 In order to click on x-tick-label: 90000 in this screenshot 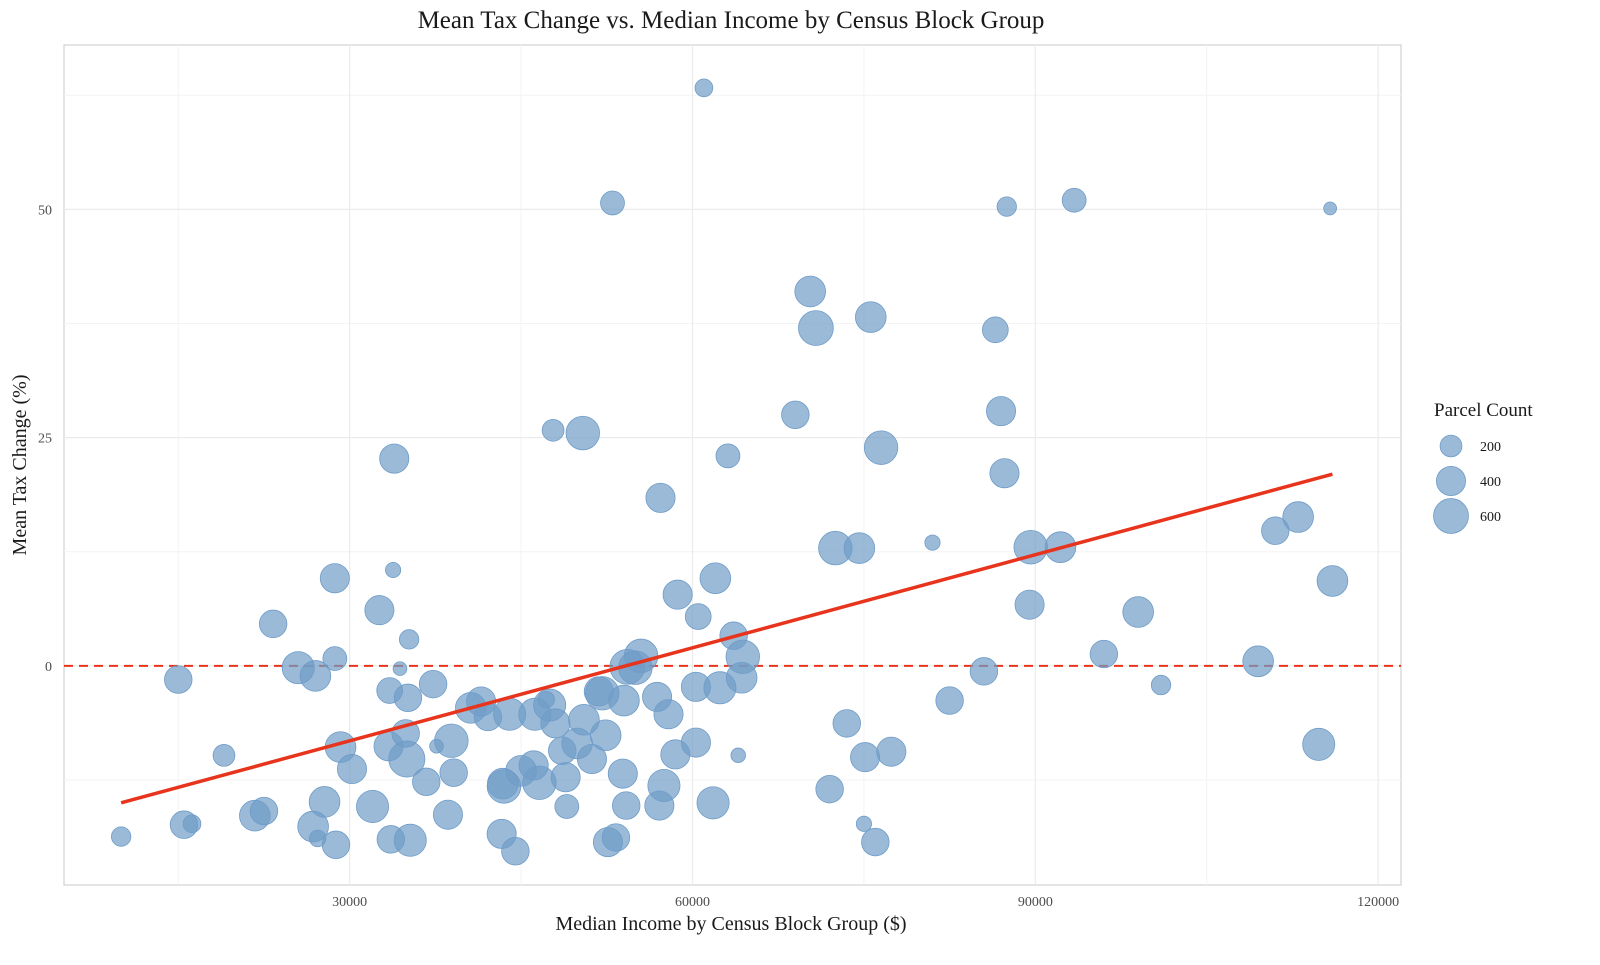, I will do `click(1035, 902)`.